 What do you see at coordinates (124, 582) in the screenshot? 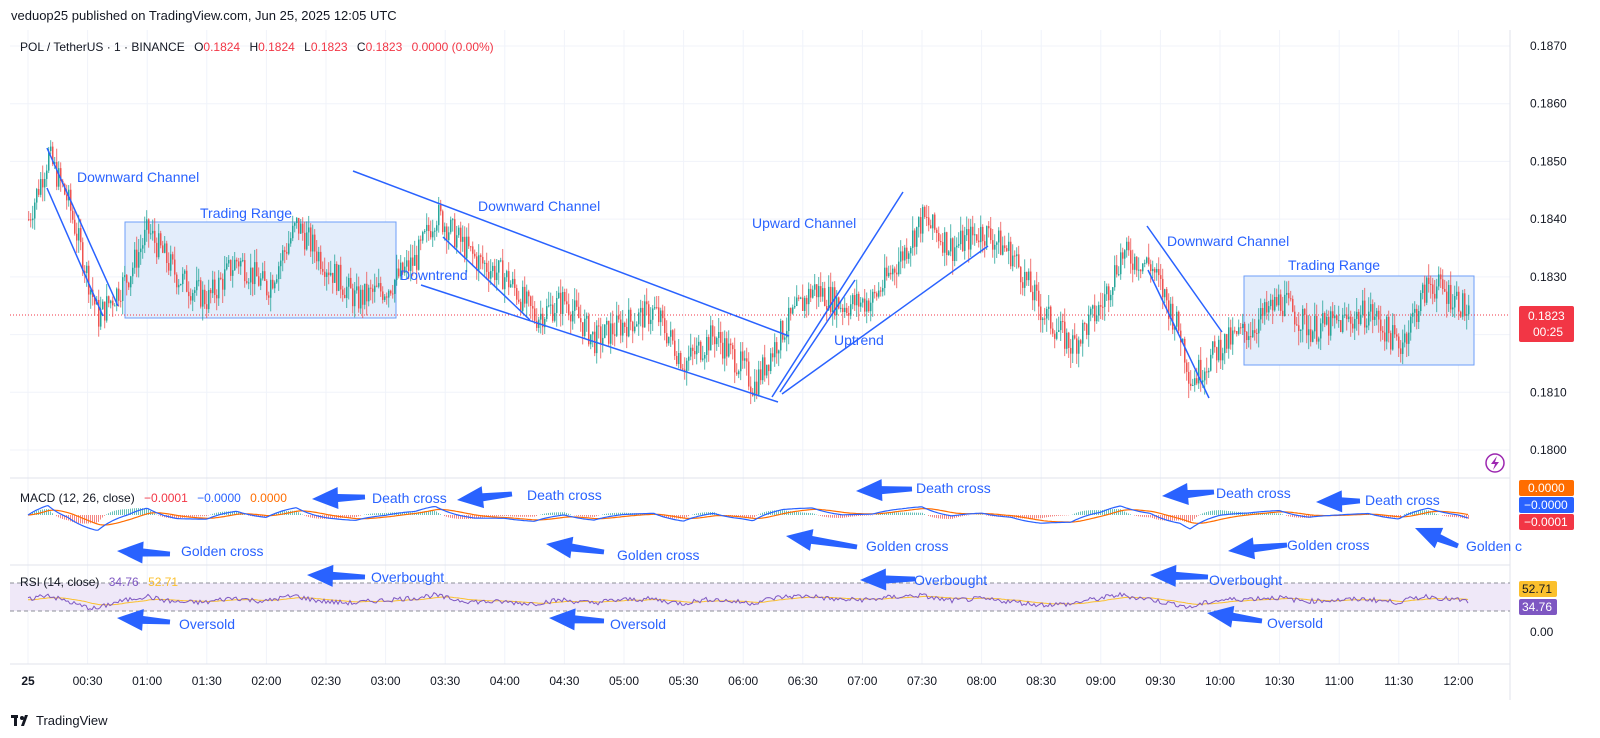
I see `rsi-value: 34.76` at bounding box center [124, 582].